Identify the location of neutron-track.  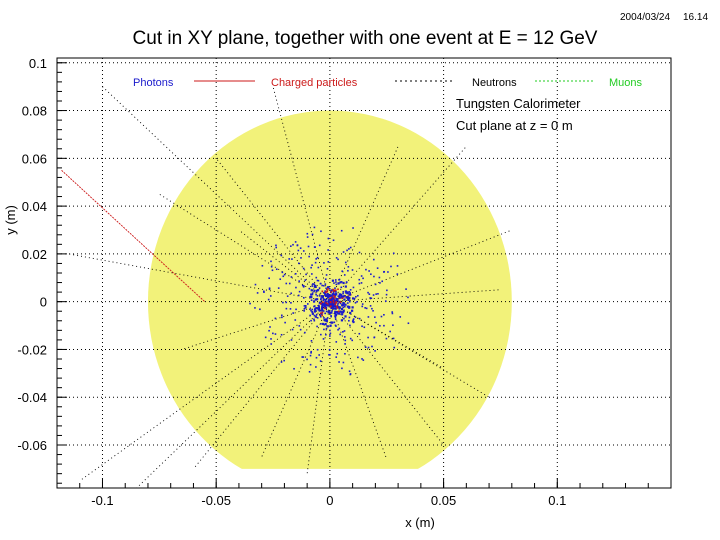
(318, 387).